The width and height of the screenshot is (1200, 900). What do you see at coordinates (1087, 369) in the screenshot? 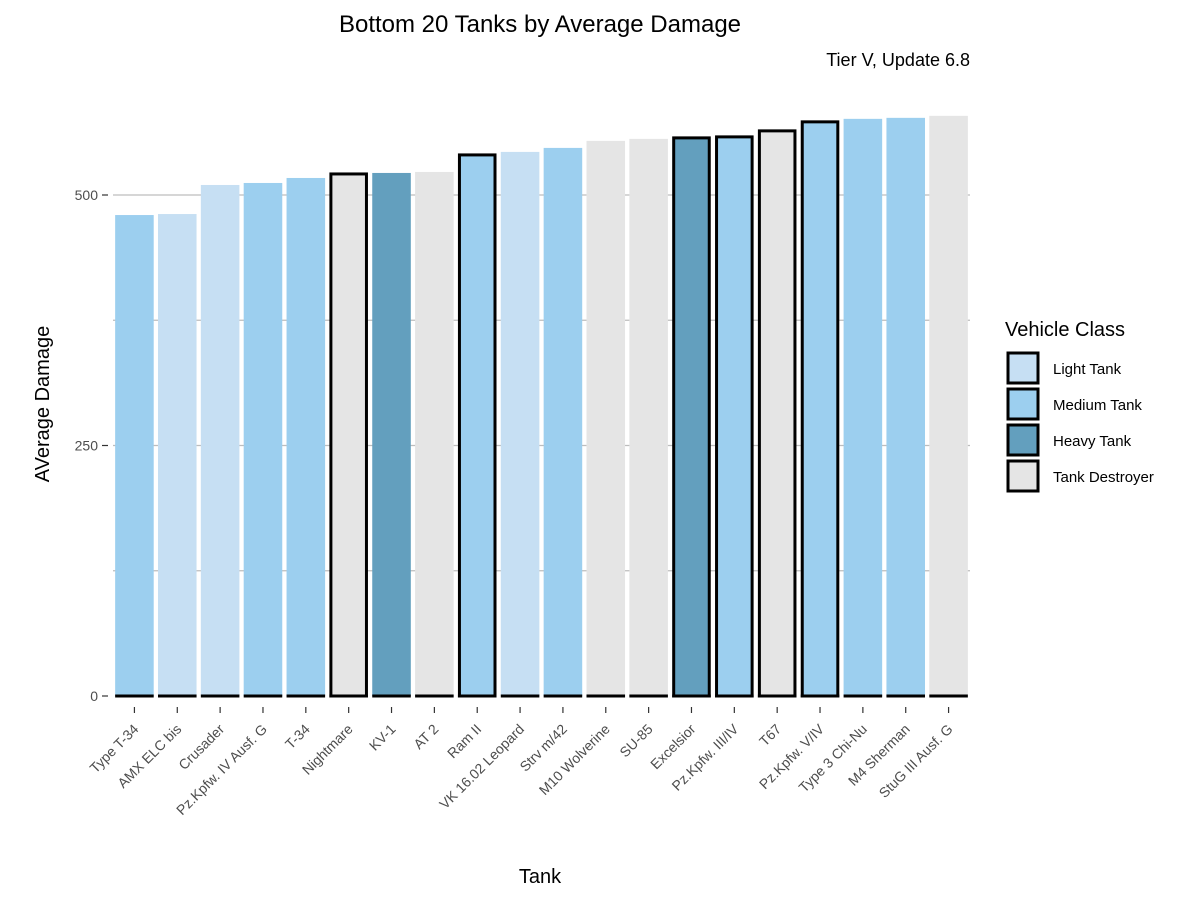
I see `legend-label: Light Tank` at bounding box center [1087, 369].